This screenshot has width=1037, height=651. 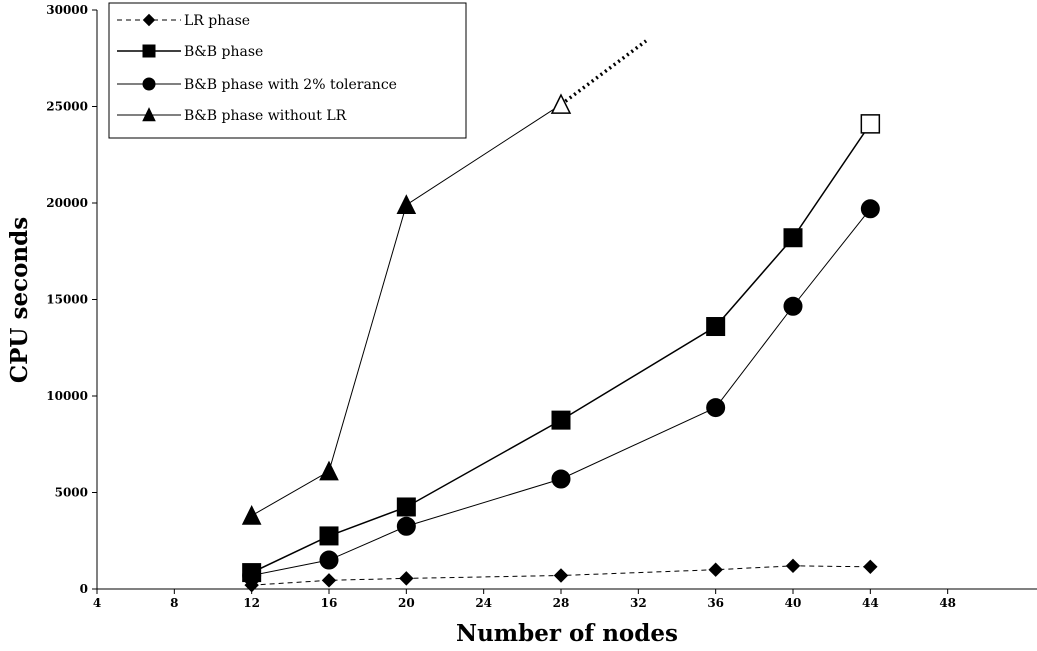 What do you see at coordinates (251, 603) in the screenshot?
I see `x-tick-label: 12` at bounding box center [251, 603].